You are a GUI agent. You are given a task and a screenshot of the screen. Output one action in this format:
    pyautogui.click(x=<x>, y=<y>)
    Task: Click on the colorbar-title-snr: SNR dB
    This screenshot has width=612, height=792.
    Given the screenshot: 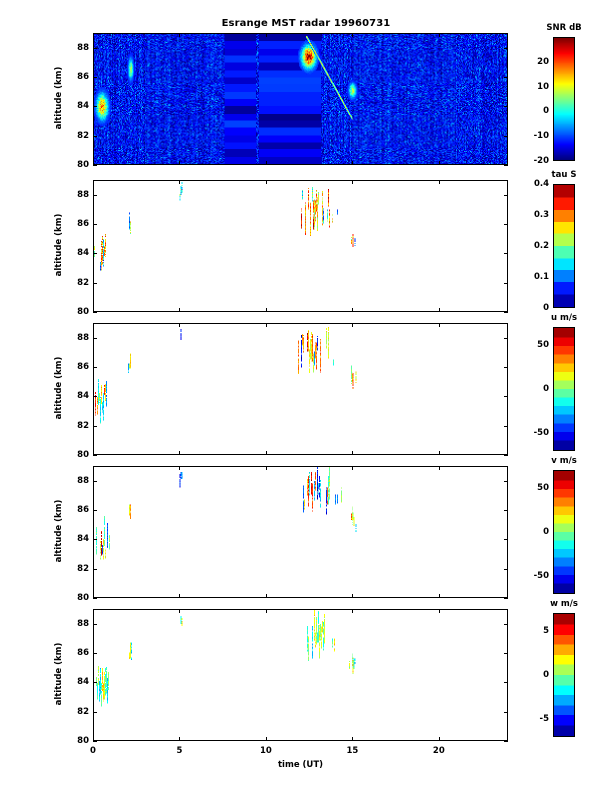 What is the action you would take?
    pyautogui.click(x=564, y=28)
    